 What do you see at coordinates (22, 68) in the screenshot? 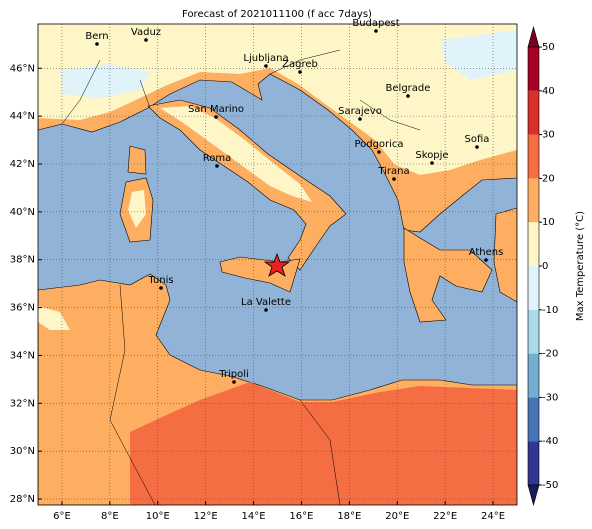
I see `y-tick-label: 46°N` at bounding box center [22, 68].